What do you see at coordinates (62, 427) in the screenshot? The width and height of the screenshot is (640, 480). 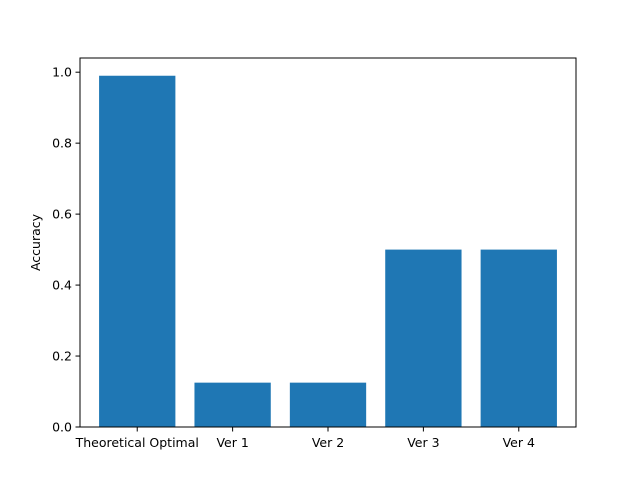 I see `y-tick-label-0: 0.0` at bounding box center [62, 427].